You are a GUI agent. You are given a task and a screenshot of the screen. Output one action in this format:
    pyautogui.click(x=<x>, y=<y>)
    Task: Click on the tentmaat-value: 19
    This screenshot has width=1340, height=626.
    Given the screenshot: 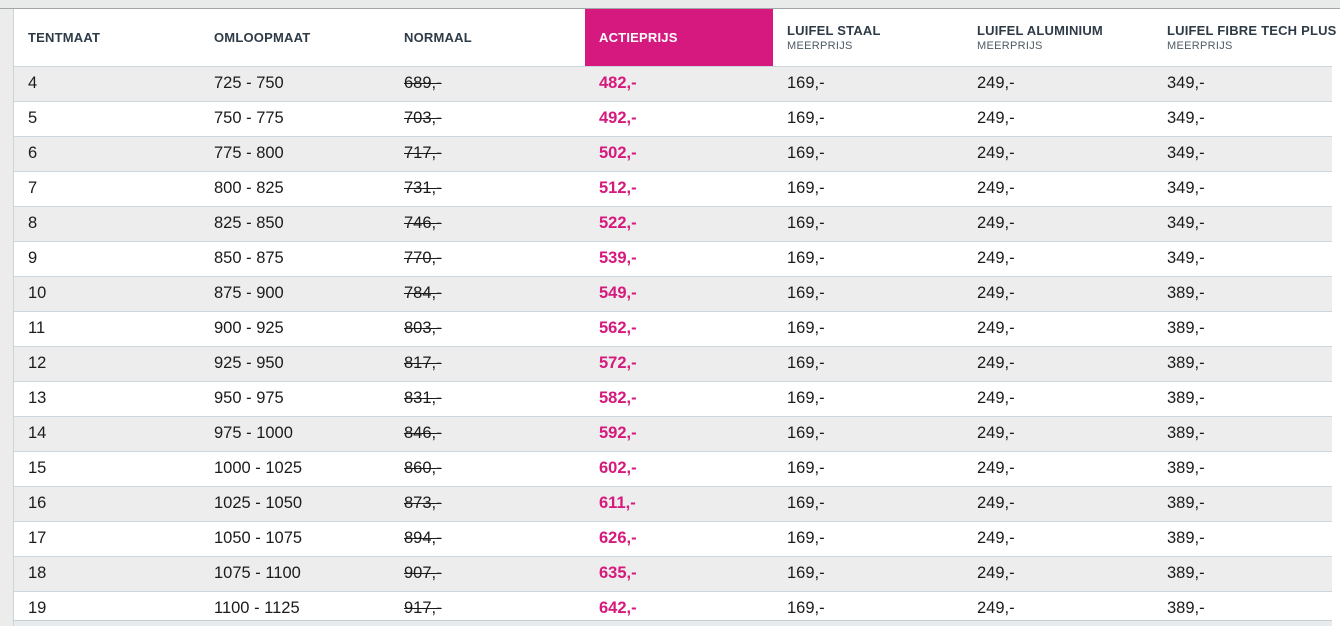 What is the action you would take?
    pyautogui.click(x=37, y=608)
    